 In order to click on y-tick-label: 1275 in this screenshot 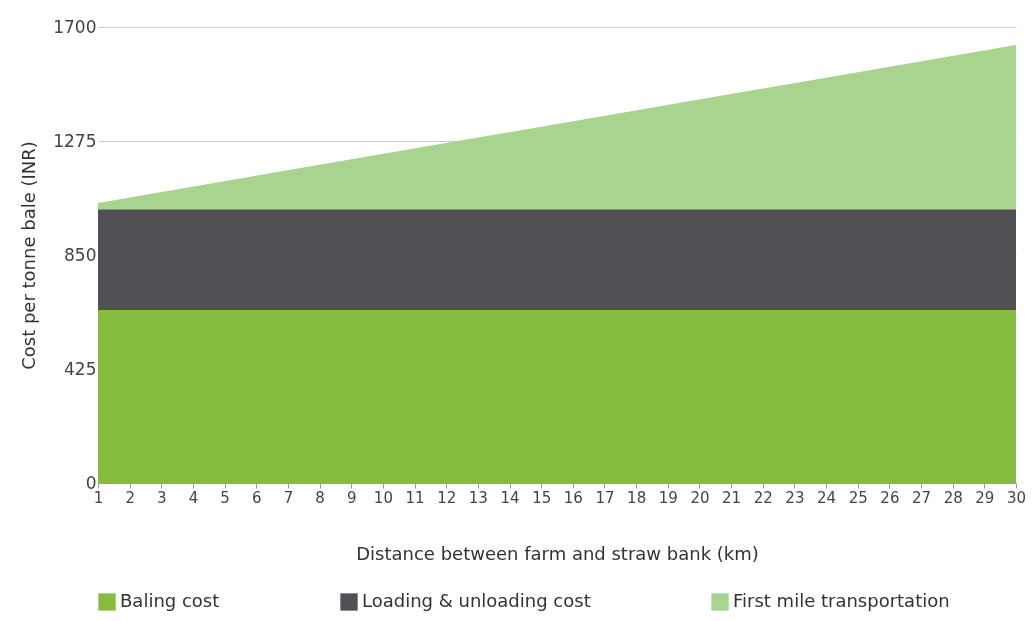, I will do `click(75, 140)`.